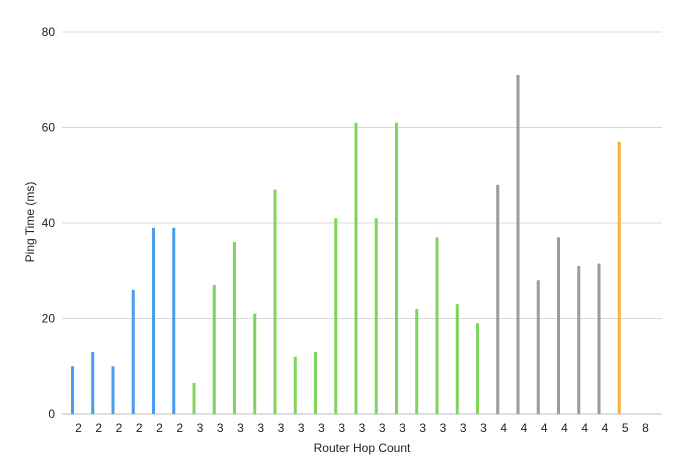 The height and width of the screenshot is (474, 680). Describe the element at coordinates (49, 319) in the screenshot. I see `y-tick-label: 20` at that location.